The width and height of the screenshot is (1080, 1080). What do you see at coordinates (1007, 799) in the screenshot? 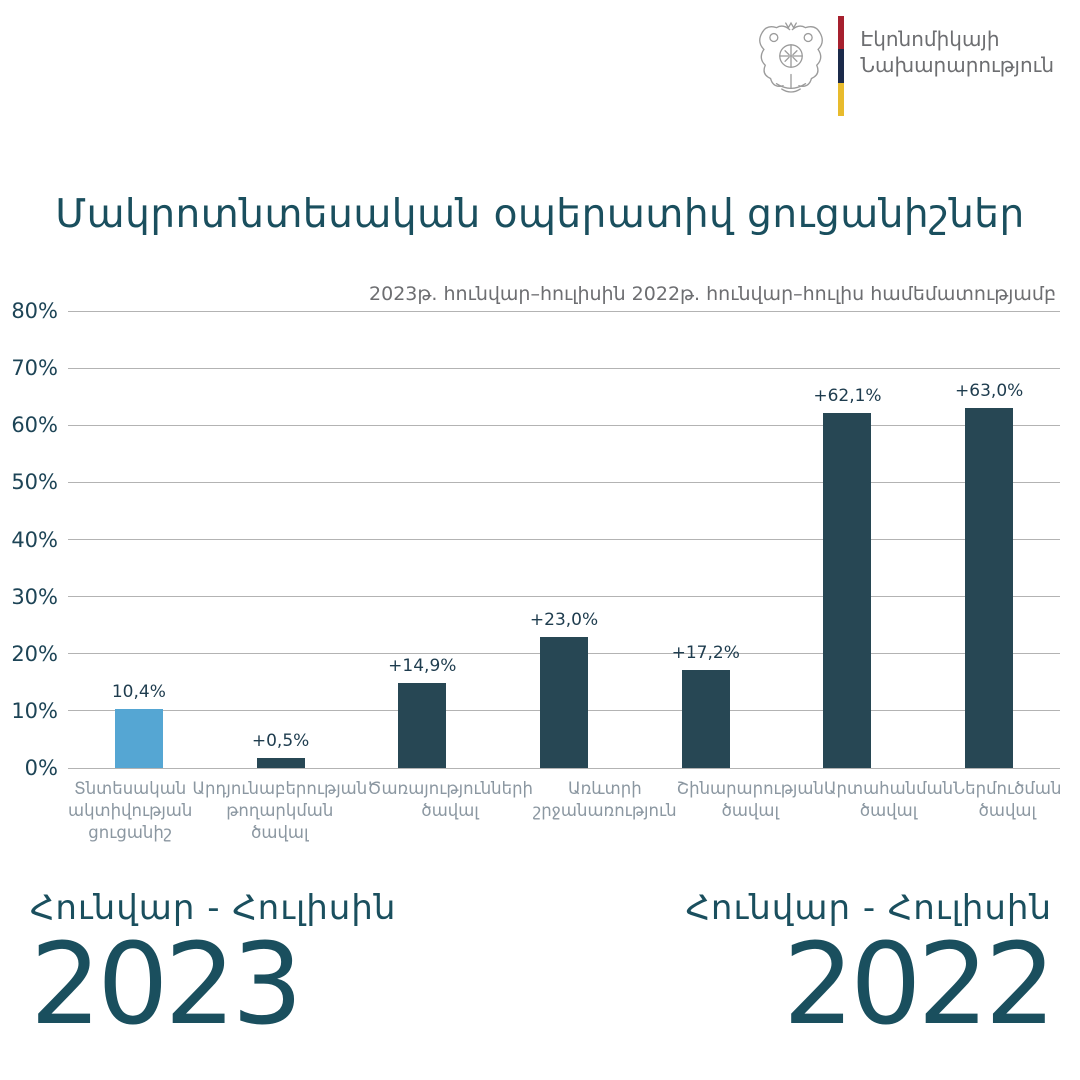
I see `x-axis-category-label: Ներմուծման ծավալ` at bounding box center [1007, 799].